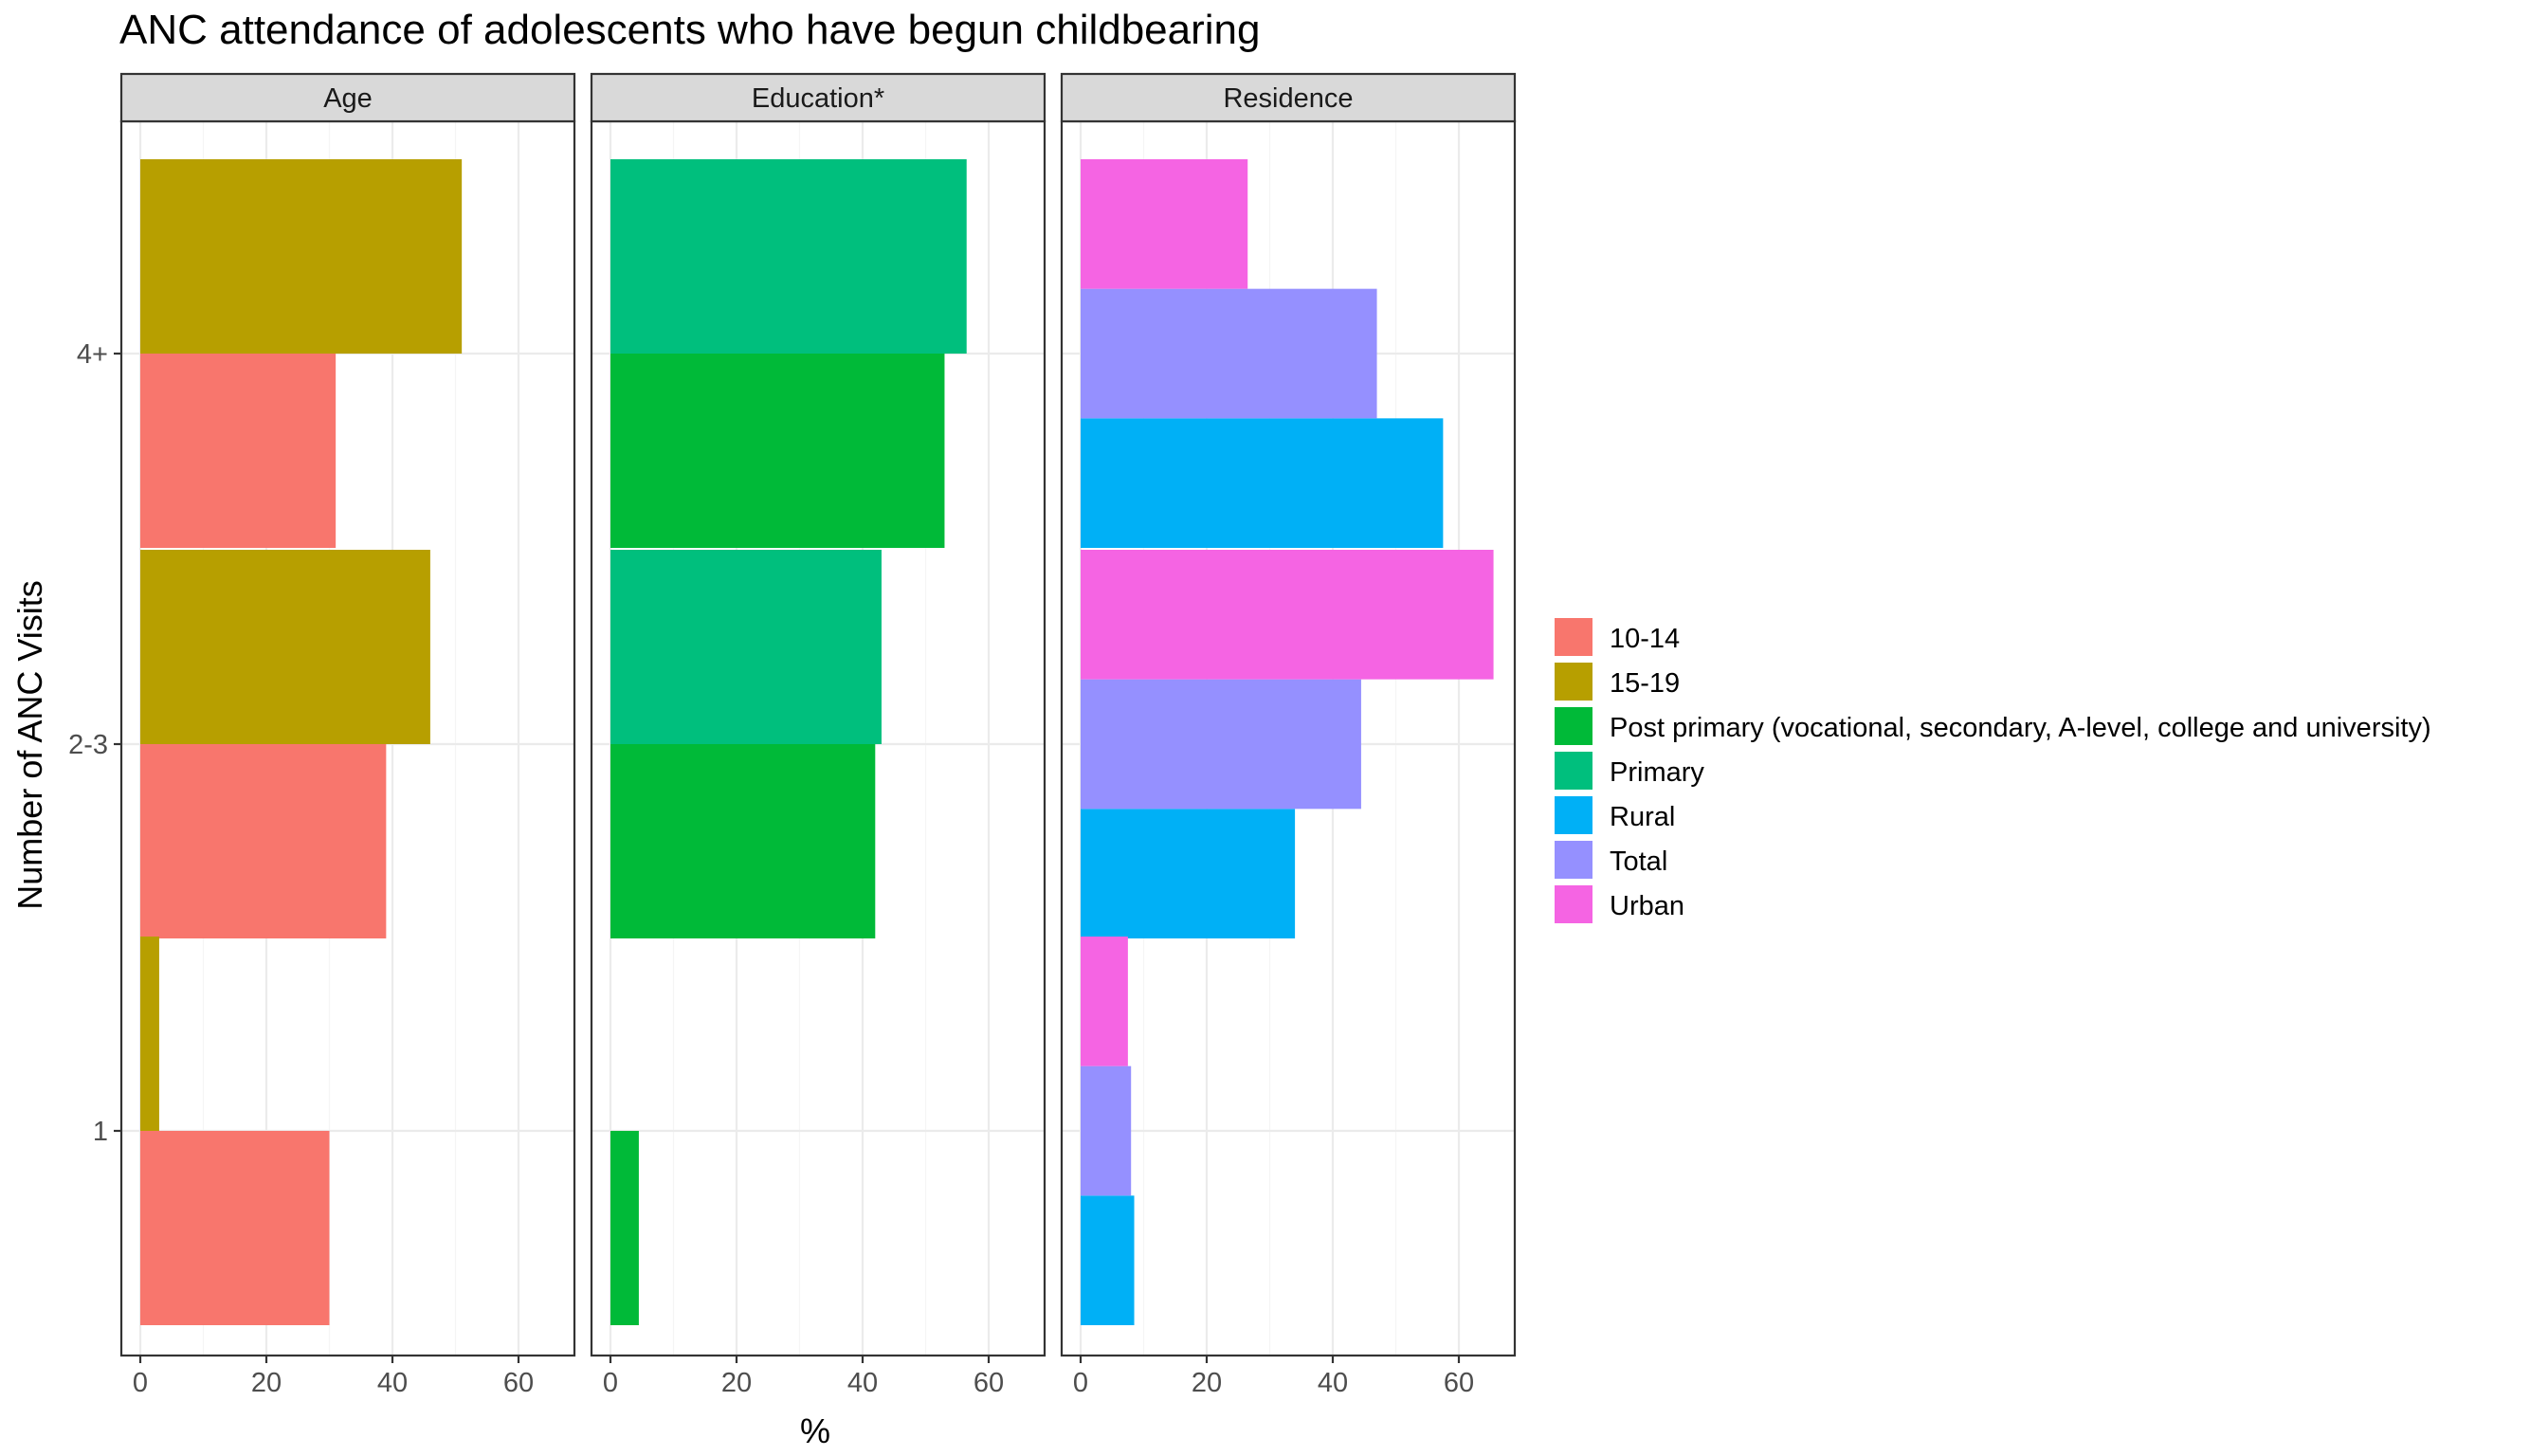 Image resolution: width=2548 pixels, height=1456 pixels. I want to click on legend-label: Rural, so click(1642, 817).